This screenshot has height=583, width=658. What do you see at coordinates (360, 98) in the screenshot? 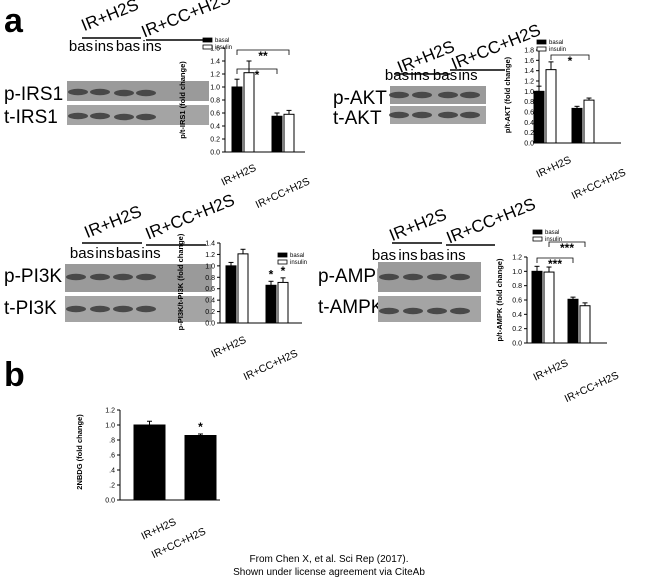
I see `phospho-protein-label: p-AKT` at bounding box center [360, 98].